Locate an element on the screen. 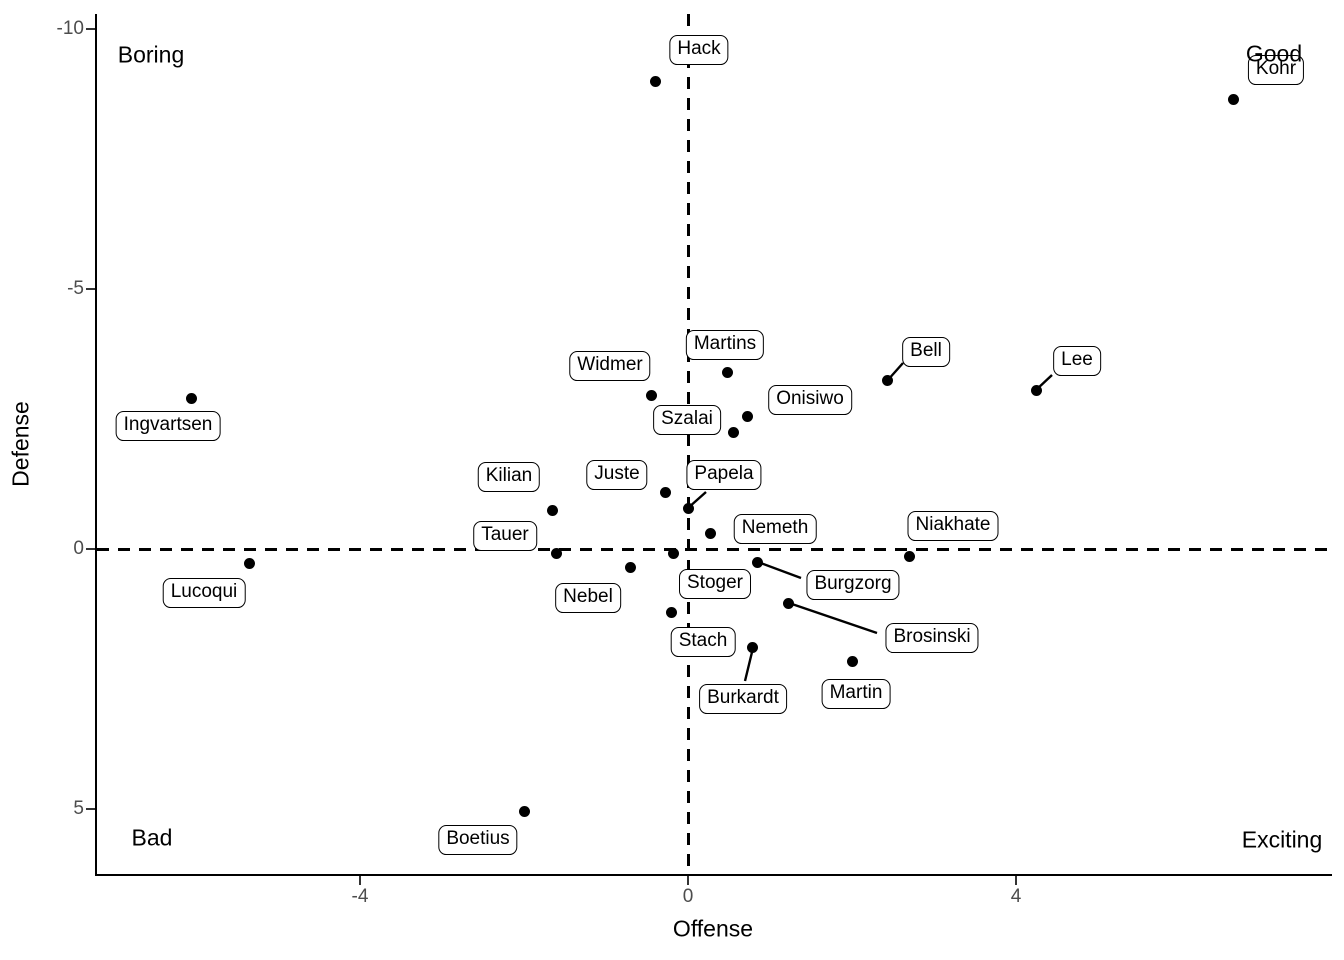 The image size is (1344, 960). player-label-hack: Hack is located at coordinates (699, 50).